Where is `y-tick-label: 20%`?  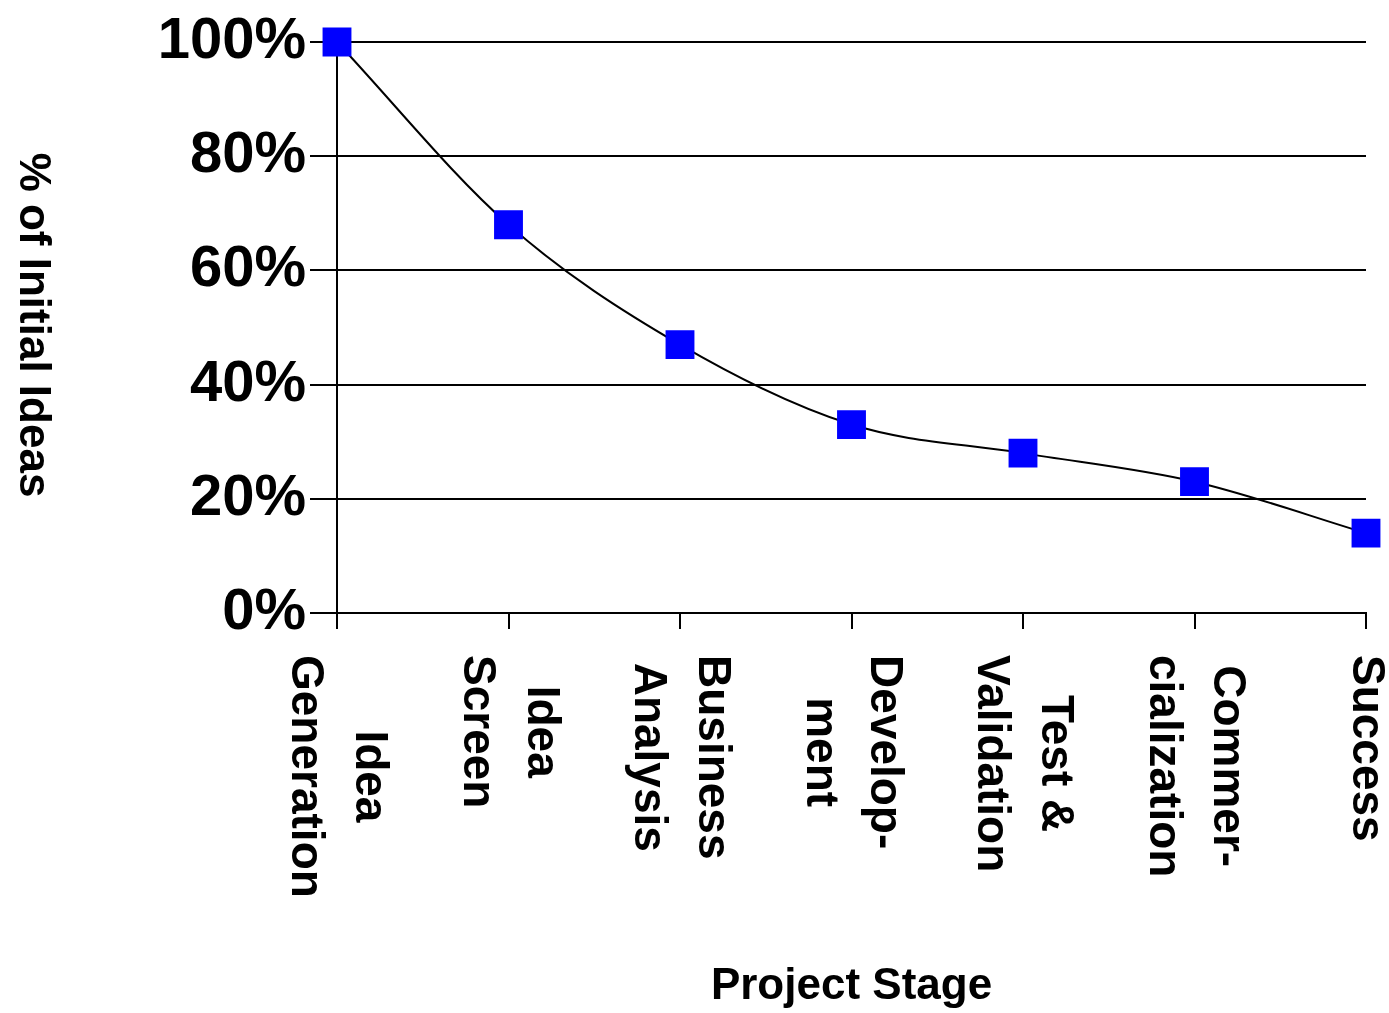
y-tick-label: 20% is located at coordinates (247, 494).